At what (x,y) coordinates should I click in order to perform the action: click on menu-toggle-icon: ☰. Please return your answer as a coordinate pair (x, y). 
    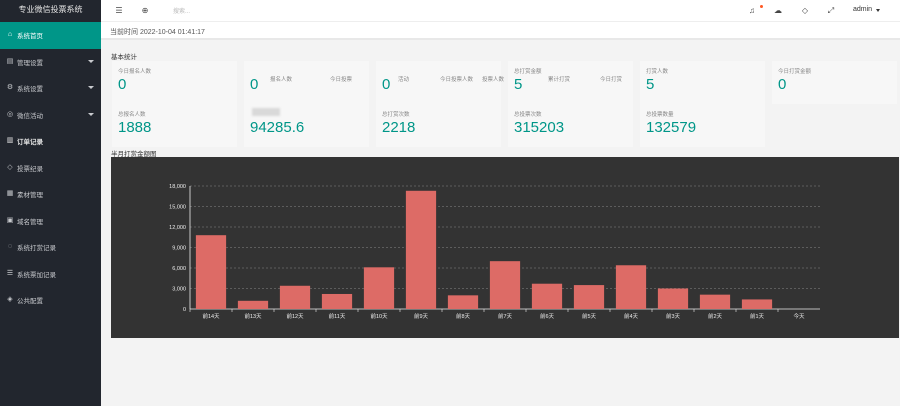
    Looking at the image, I should click on (119, 10).